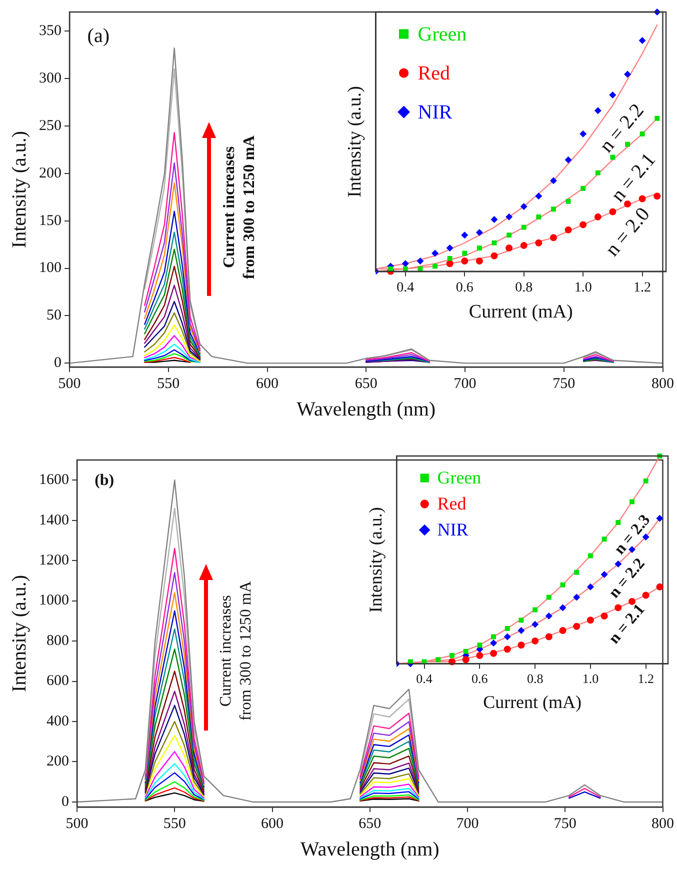  I want to click on y-tick-label: 100, so click(50, 268).